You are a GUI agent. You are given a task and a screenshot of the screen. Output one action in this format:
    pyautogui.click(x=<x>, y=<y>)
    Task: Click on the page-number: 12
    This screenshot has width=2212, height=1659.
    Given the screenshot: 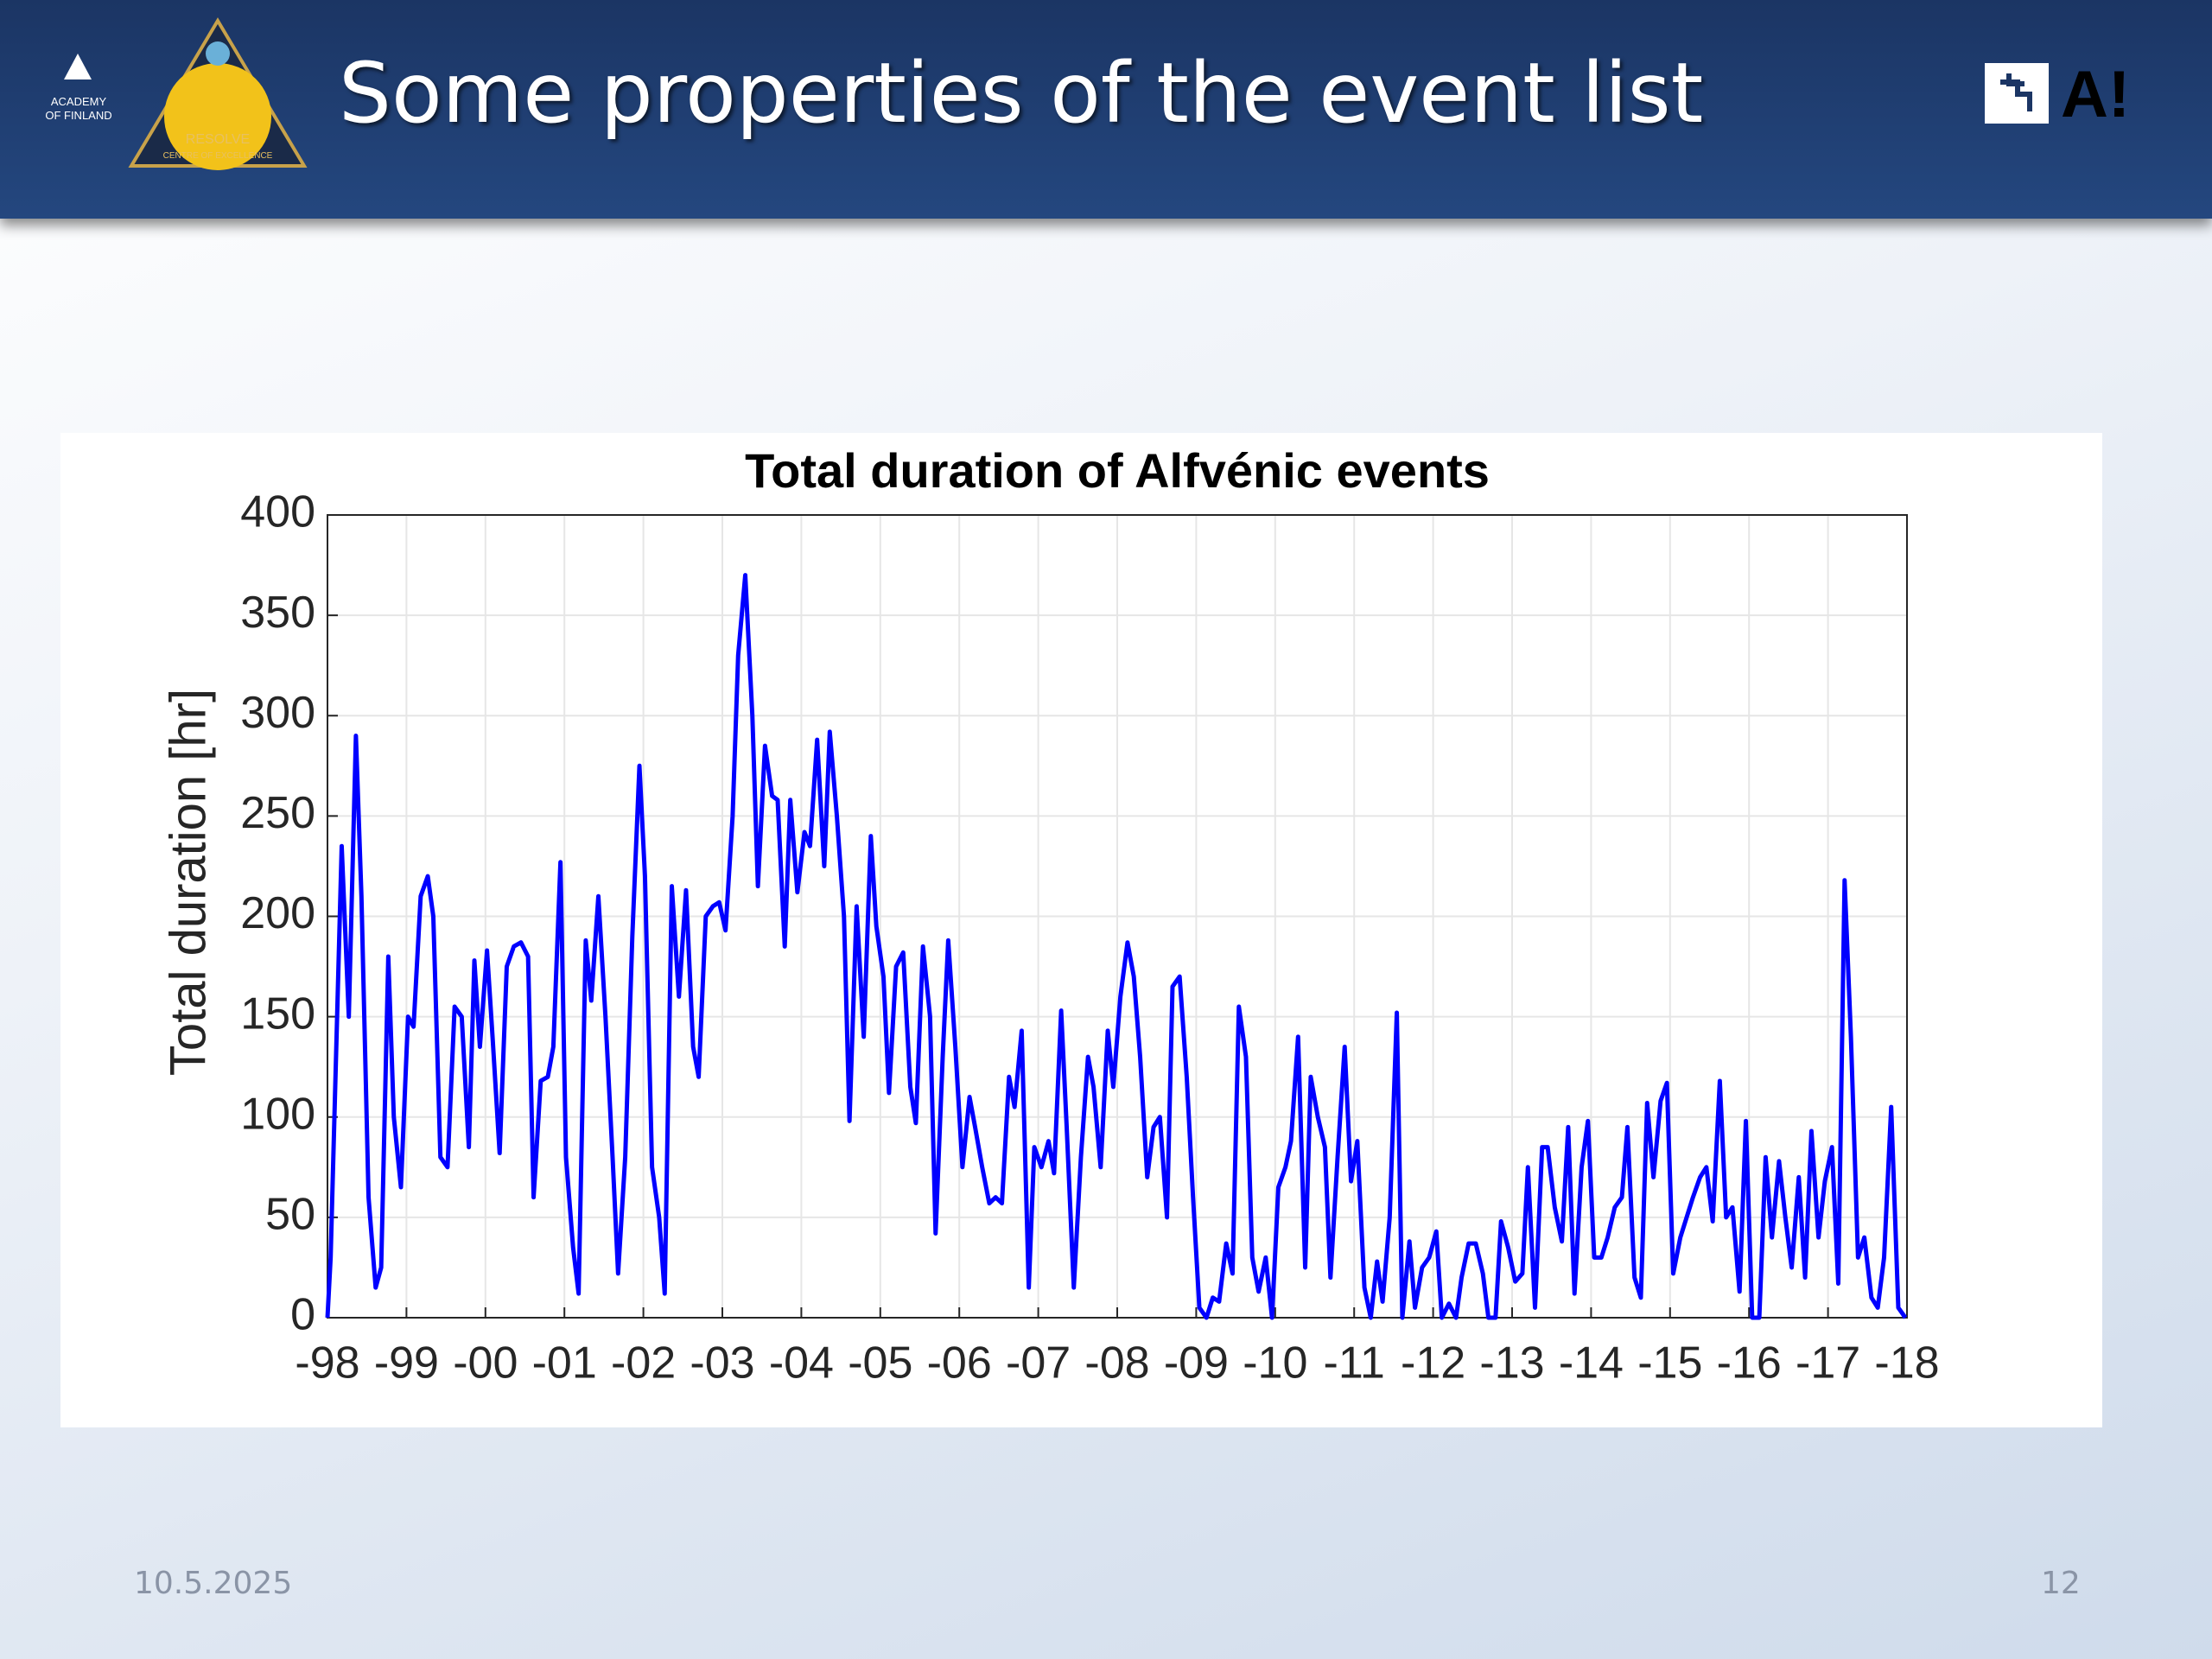 What is the action you would take?
    pyautogui.click(x=2061, y=1583)
    